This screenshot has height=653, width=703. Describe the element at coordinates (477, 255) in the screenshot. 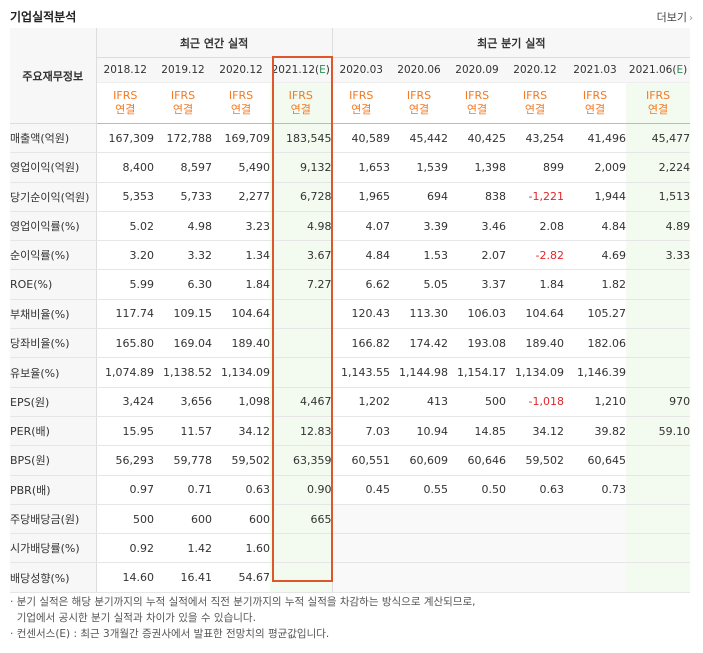

I see `table-cell: 2.07` at that location.